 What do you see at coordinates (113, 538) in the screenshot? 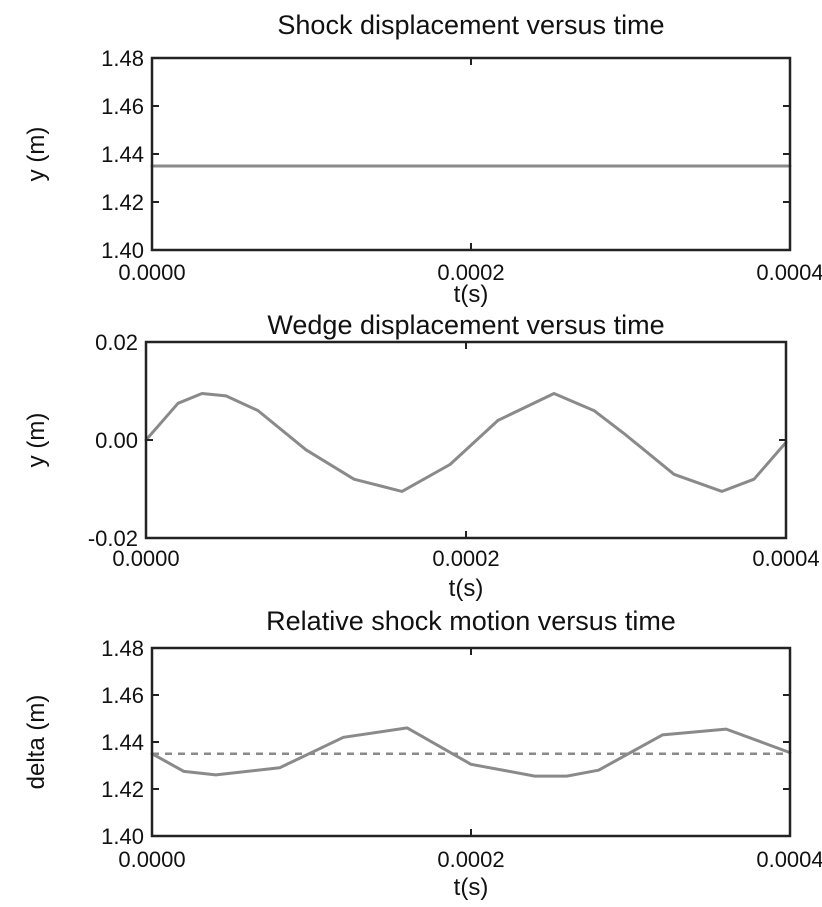
I see `y-tick-label: -0.02` at bounding box center [113, 538].